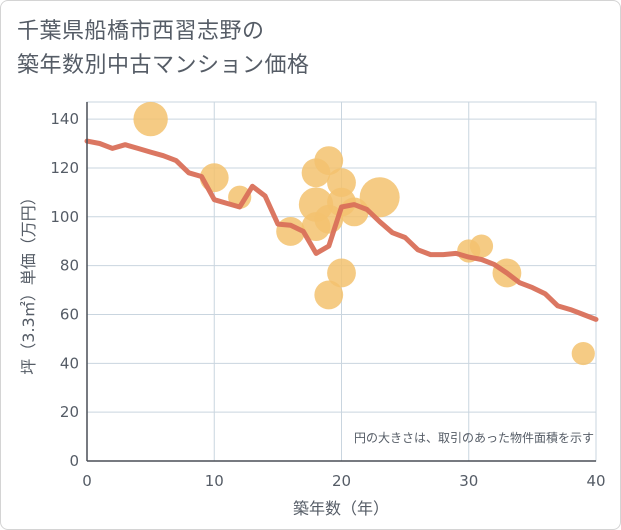 The width and height of the screenshot is (621, 530). What do you see at coordinates (69, 363) in the screenshot?
I see `y-tick-label: 40` at bounding box center [69, 363].